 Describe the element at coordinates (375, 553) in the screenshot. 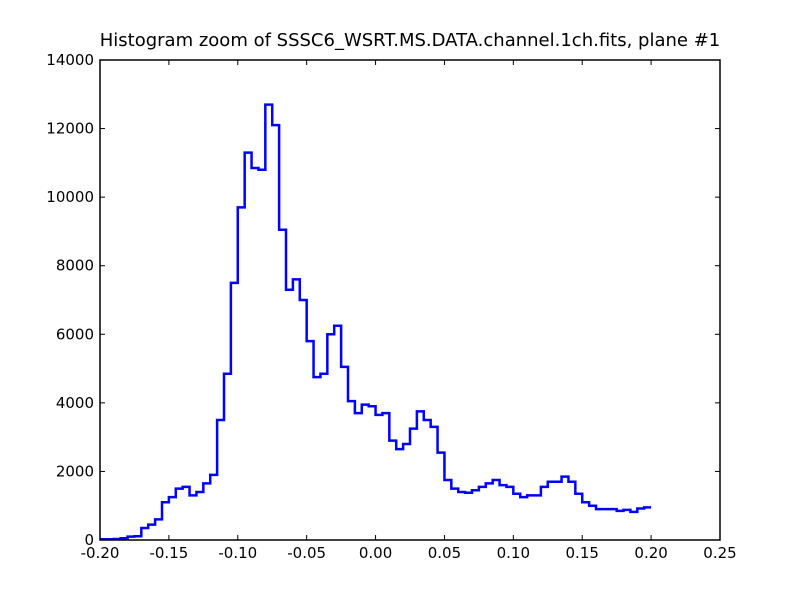

I see `x-tick-label: 0.00` at that location.